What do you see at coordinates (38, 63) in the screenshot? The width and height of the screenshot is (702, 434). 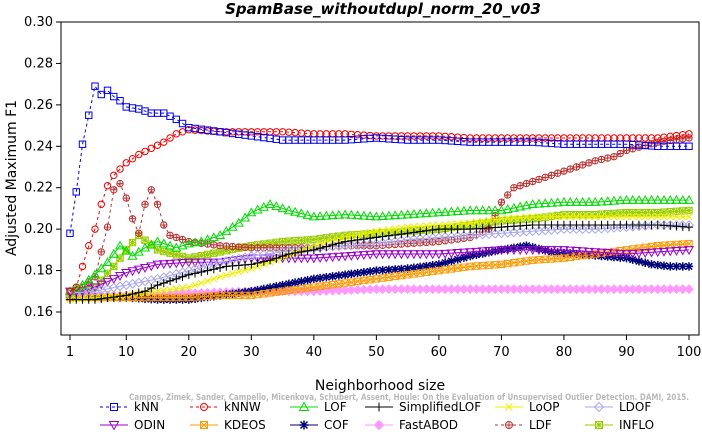 I see `y-tick-label: 0.28` at bounding box center [38, 63].